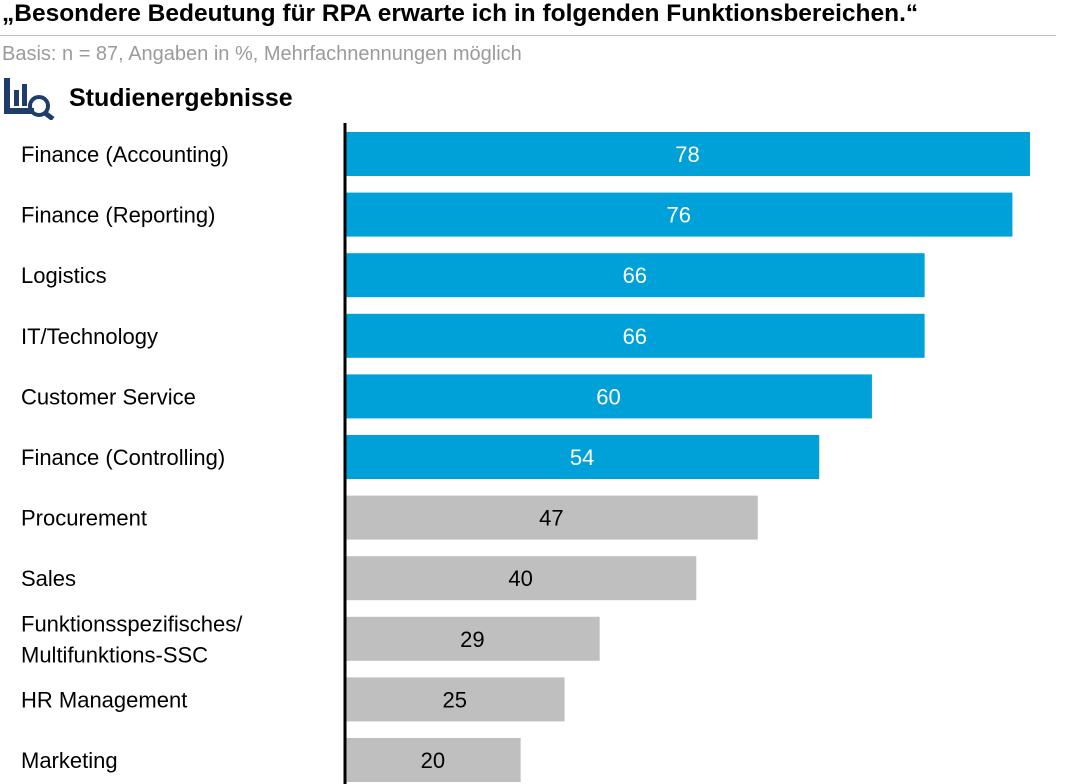 This screenshot has height=784, width=1080. What do you see at coordinates (104, 699) in the screenshot?
I see `category-label: HR Management` at bounding box center [104, 699].